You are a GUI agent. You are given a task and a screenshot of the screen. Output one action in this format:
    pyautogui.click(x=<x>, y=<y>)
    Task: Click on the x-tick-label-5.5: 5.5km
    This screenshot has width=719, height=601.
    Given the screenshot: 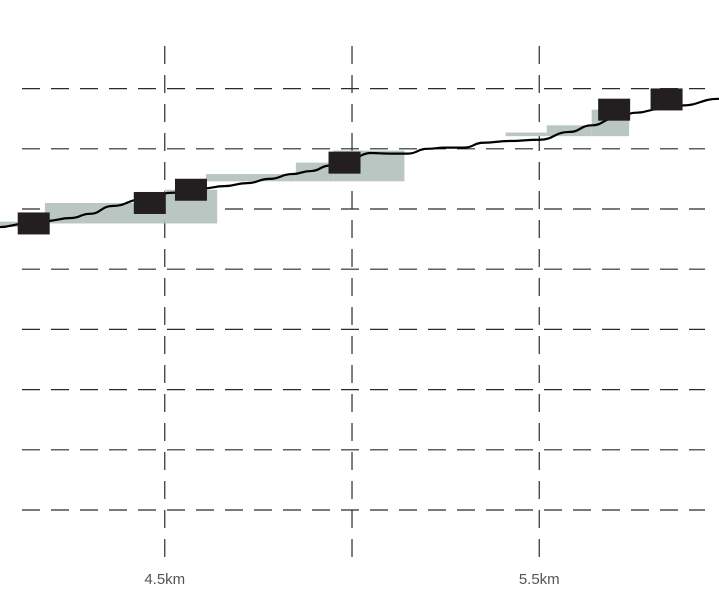 What is the action you would take?
    pyautogui.click(x=539, y=579)
    